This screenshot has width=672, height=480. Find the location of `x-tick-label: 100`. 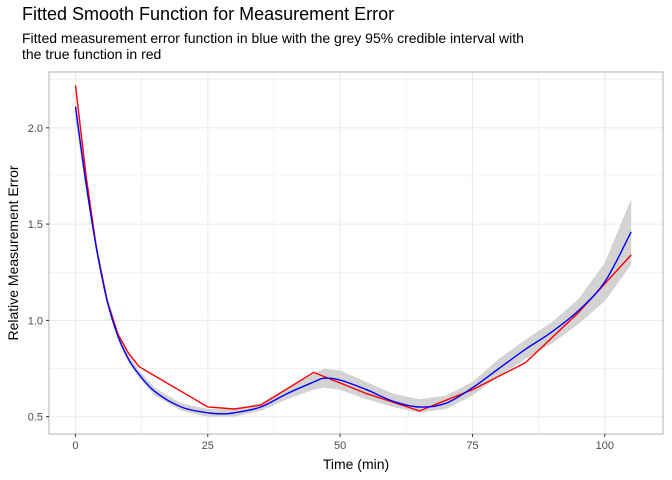

x-tick-label: 100 is located at coordinates (605, 446).